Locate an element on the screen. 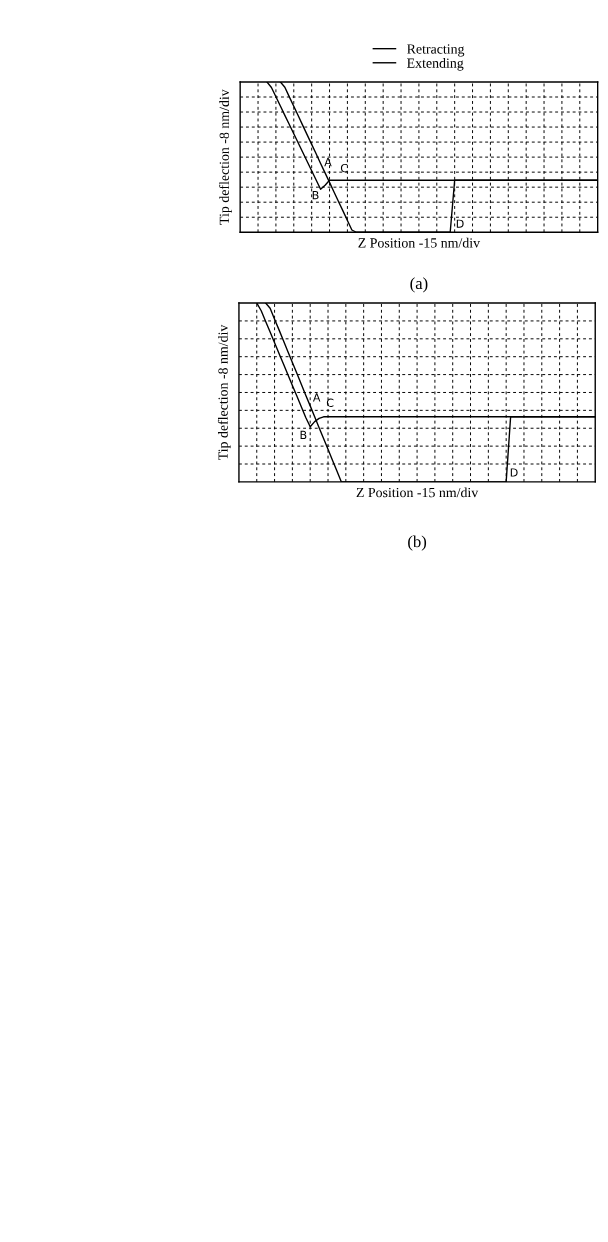  legend-label: Retracting is located at coordinates (436, 50).